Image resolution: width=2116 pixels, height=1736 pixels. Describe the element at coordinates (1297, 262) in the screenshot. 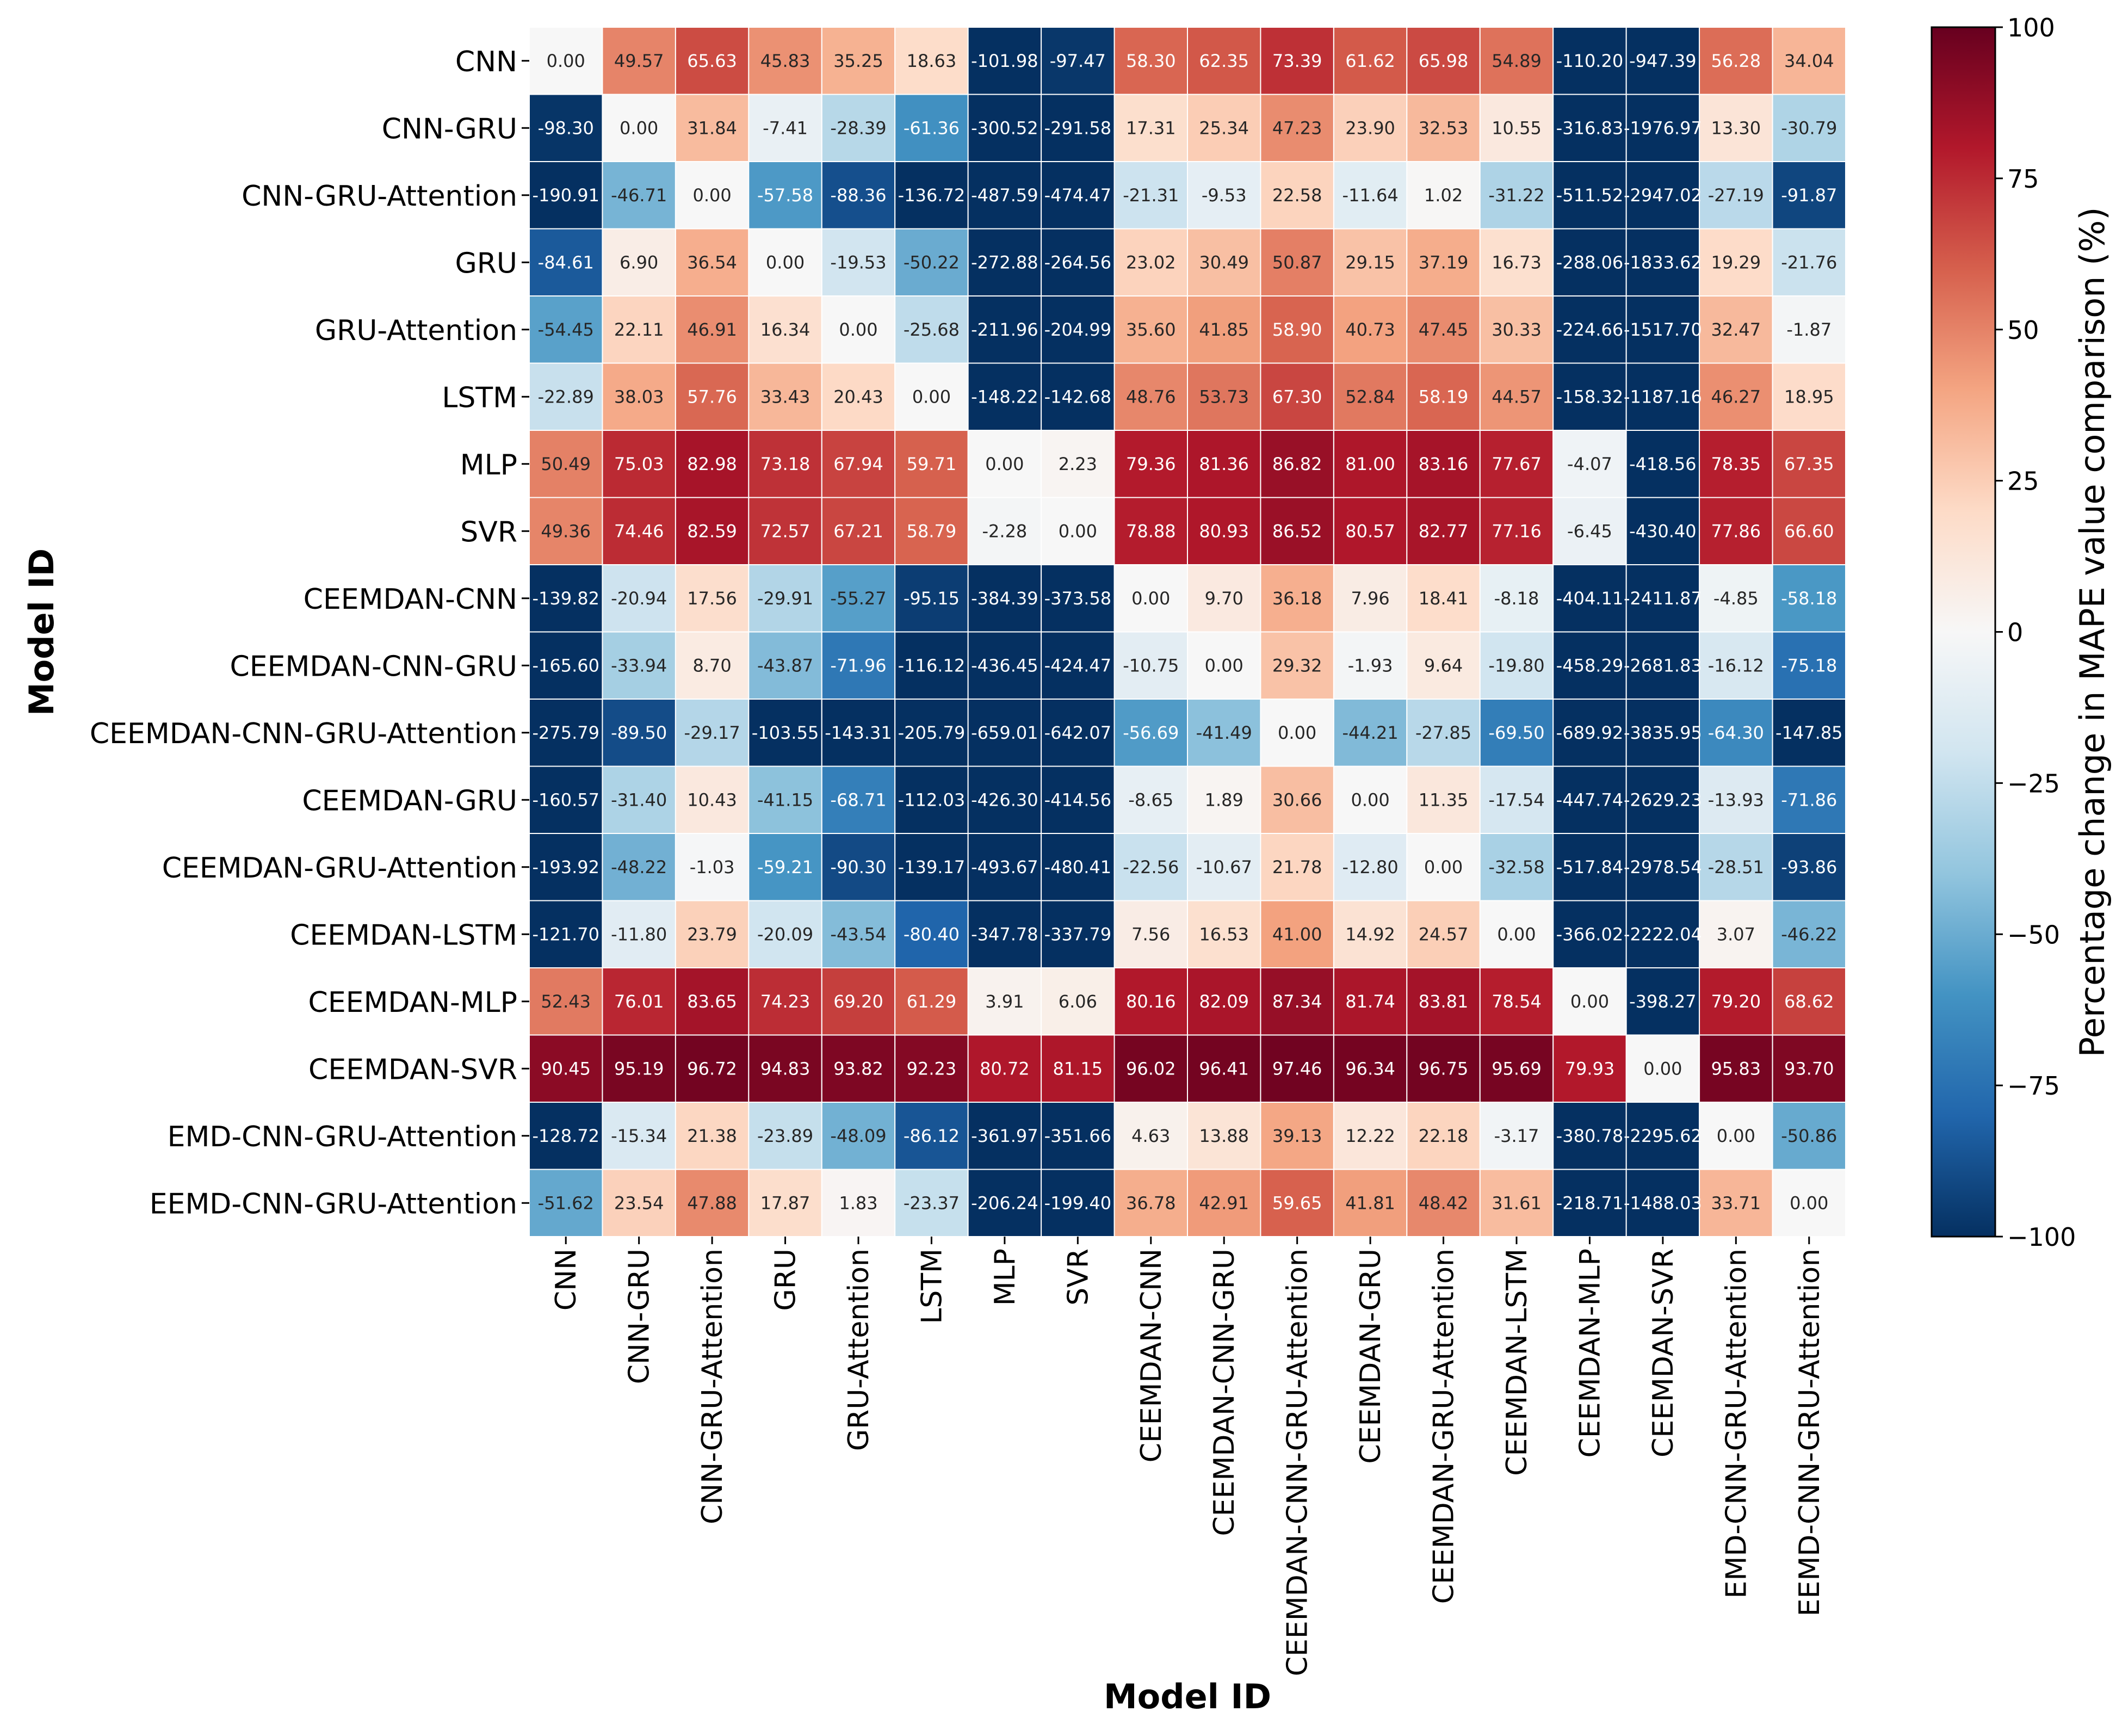

I see `cell-value: 50.87` at that location.